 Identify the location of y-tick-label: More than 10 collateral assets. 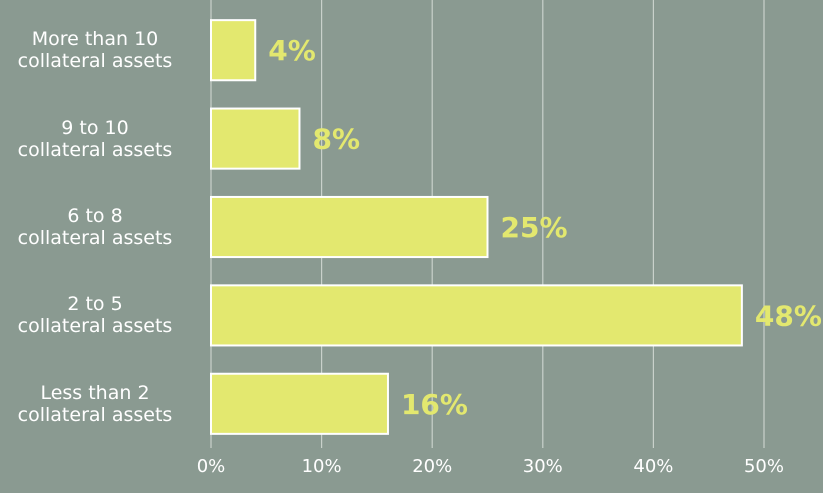
(95, 50).